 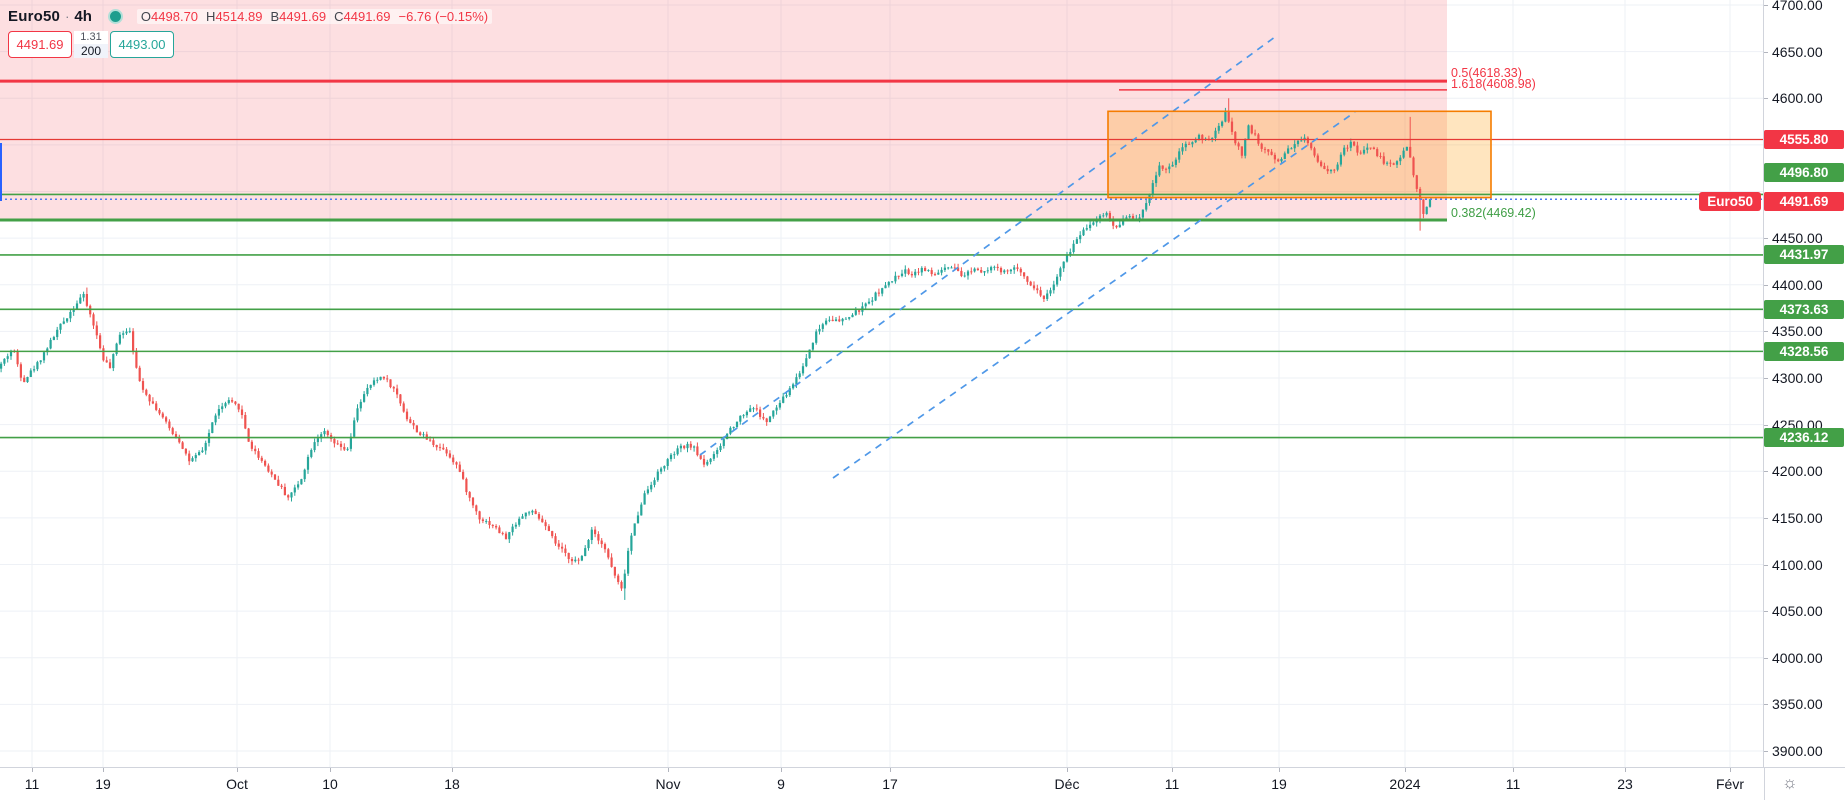 I want to click on open-value: 4498.70, so click(x=175, y=16).